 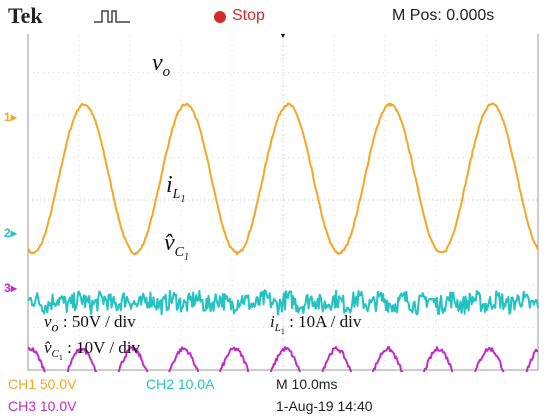 What do you see at coordinates (248, 15) in the screenshot?
I see `acquisition-status: Stop` at bounding box center [248, 15].